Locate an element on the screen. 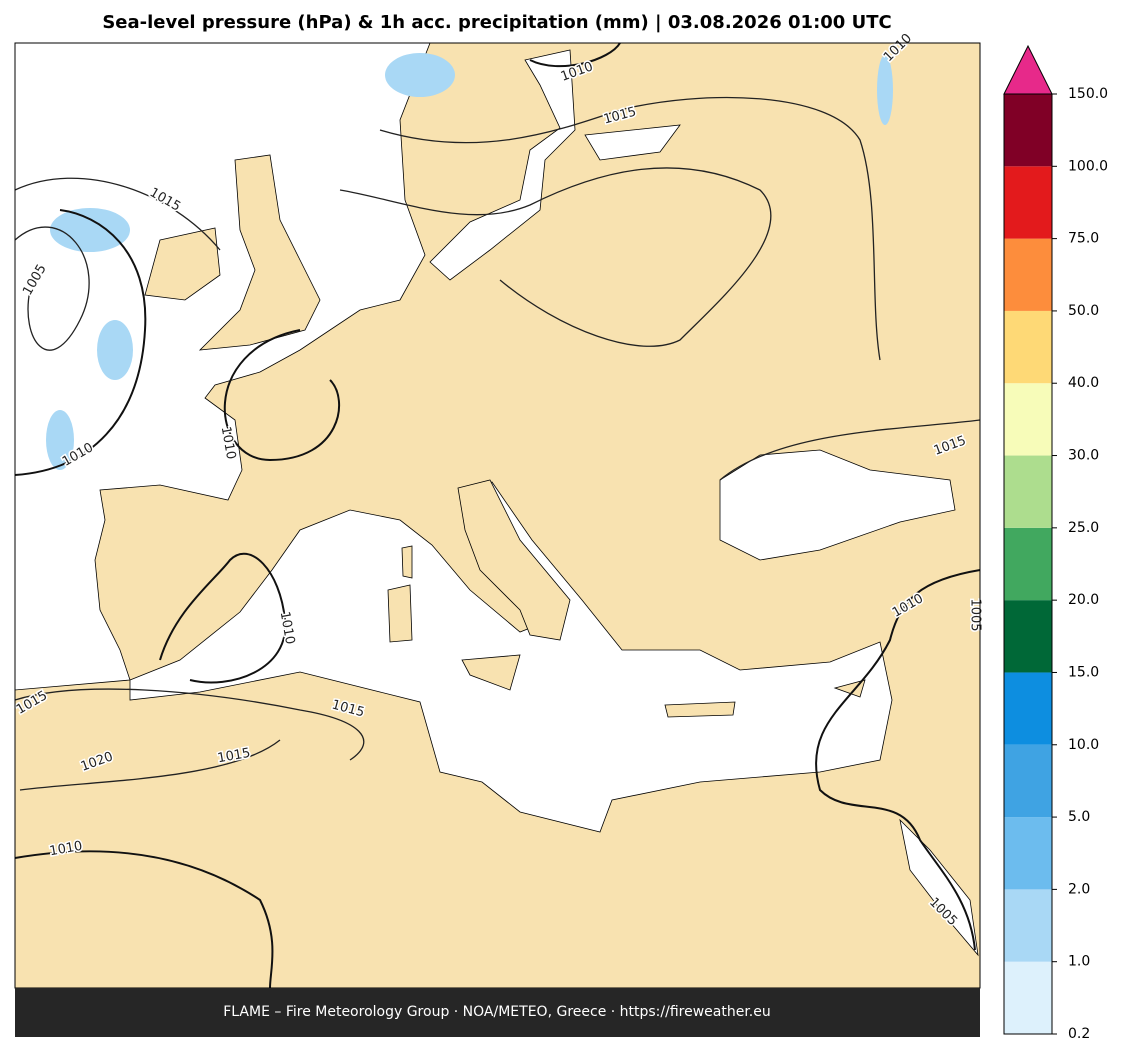 The image size is (1129, 1062). ireland is located at coordinates (182, 264).